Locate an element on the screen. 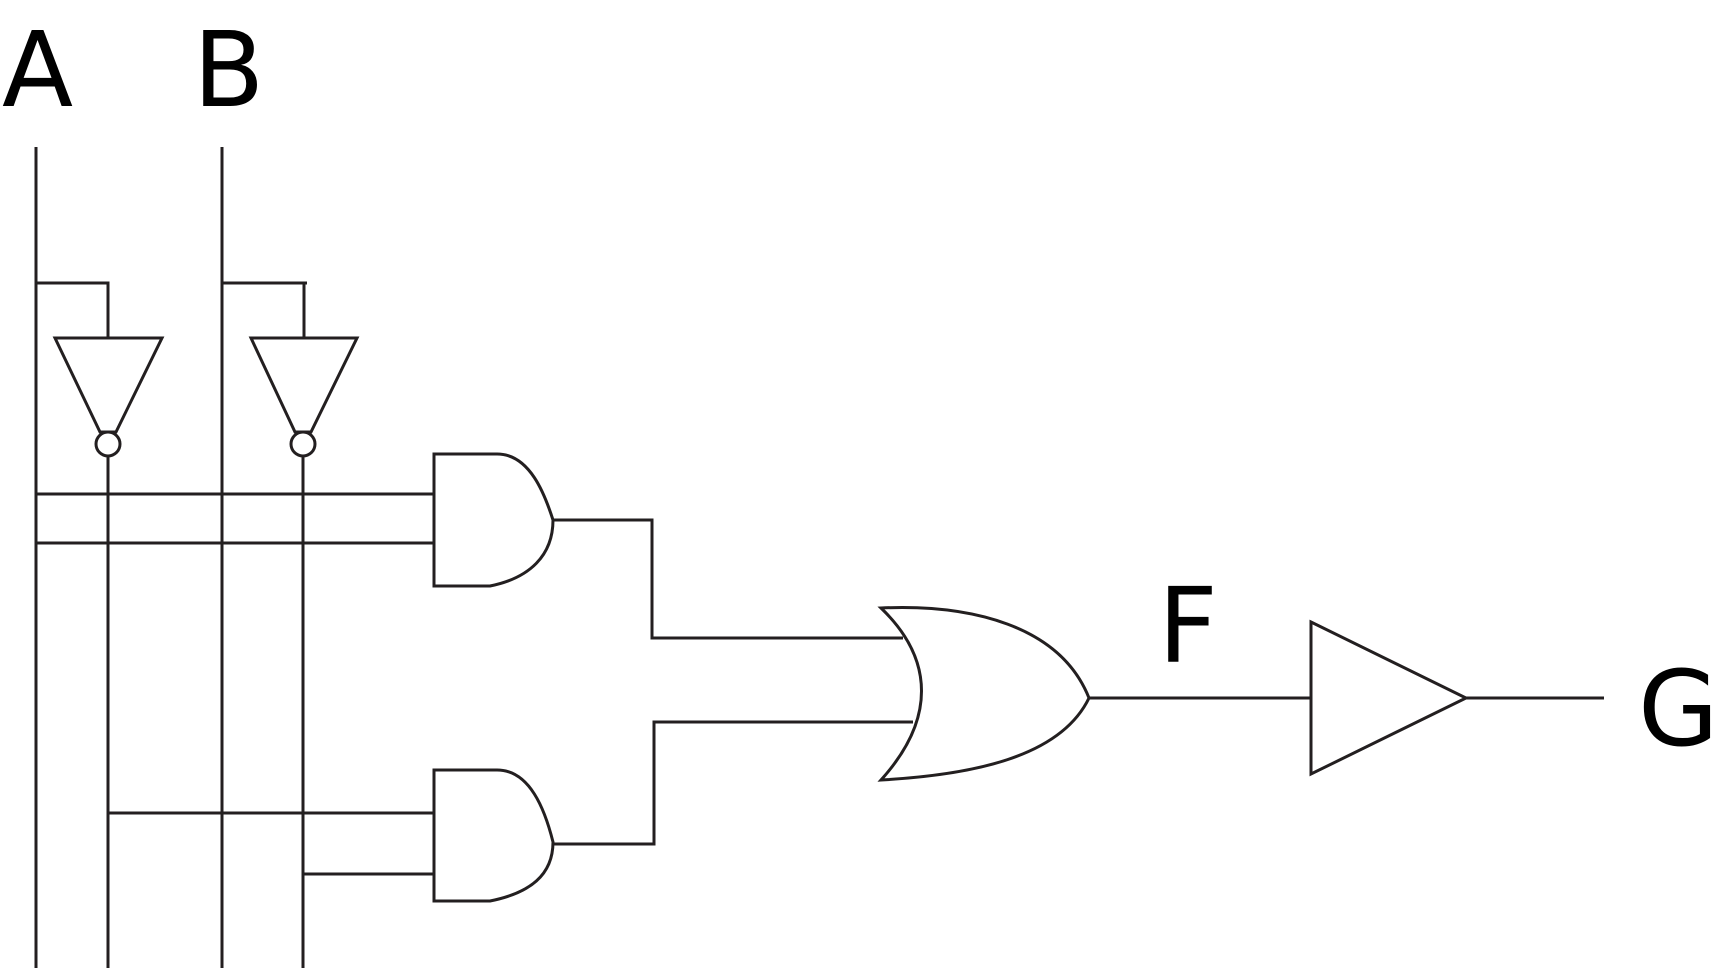 This screenshot has width=1721, height=968. input-label-b: B is located at coordinates (228, 70).